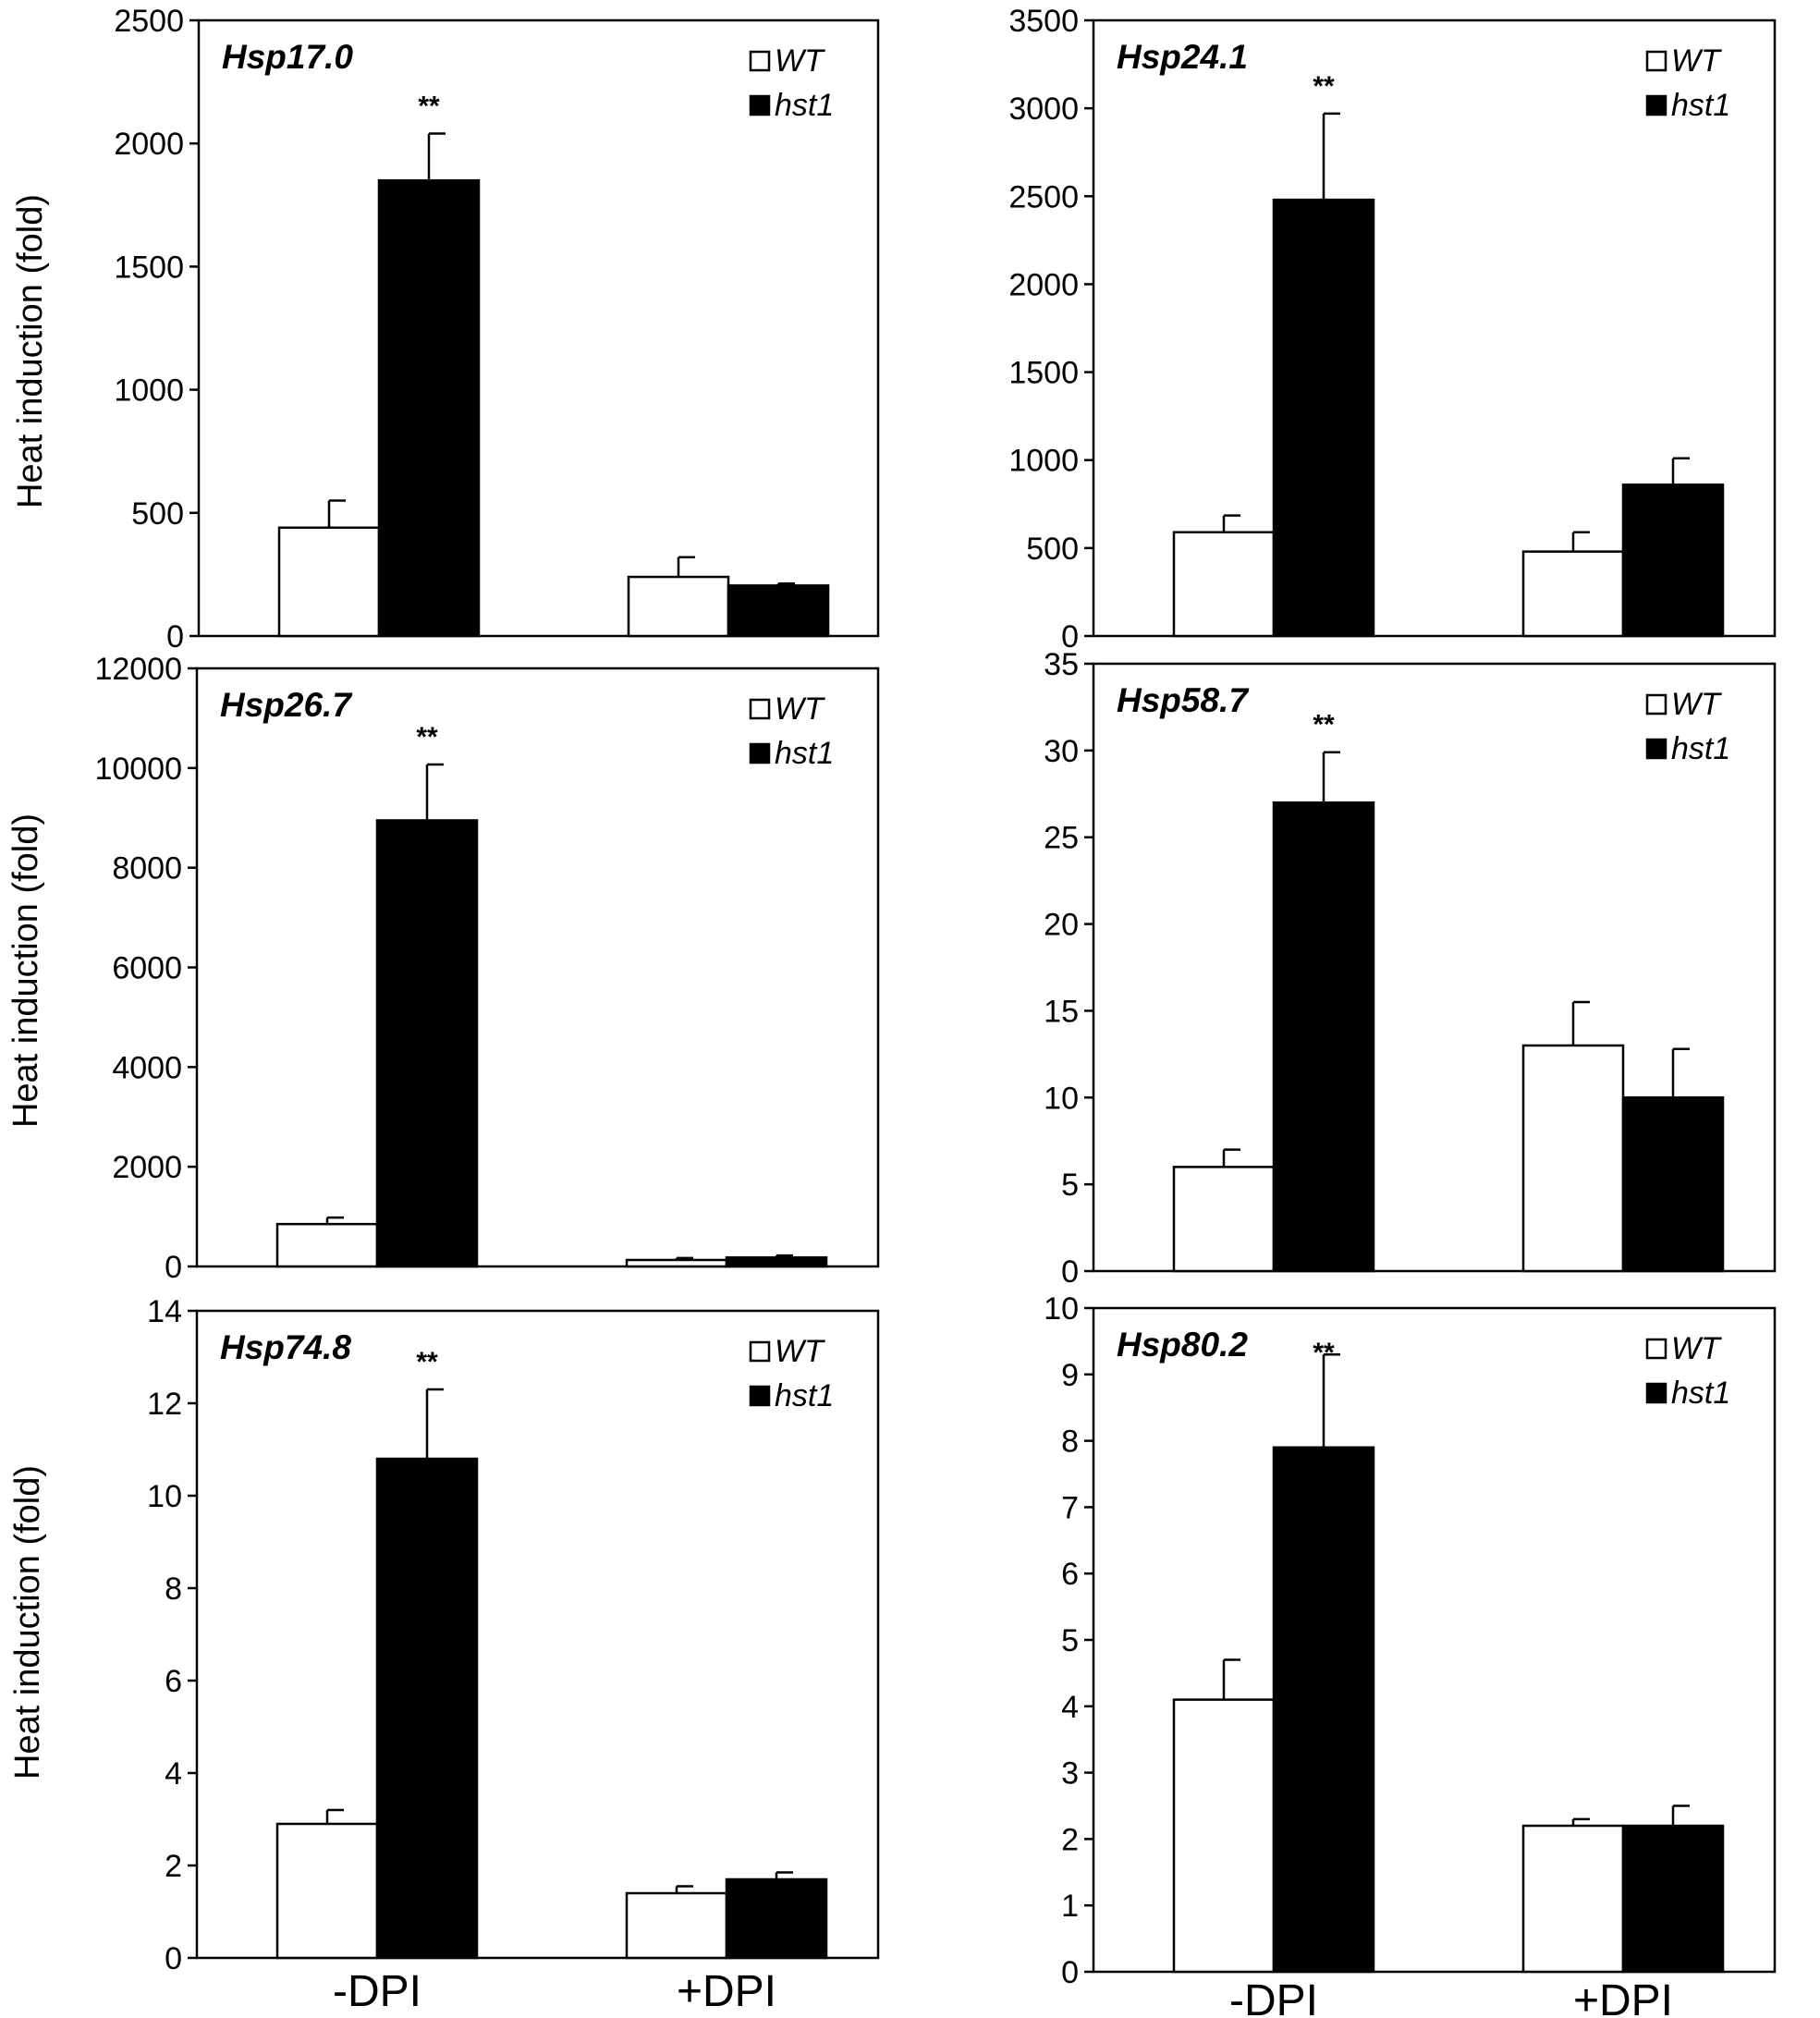 The height and width of the screenshot is (2018, 1820). I want to click on chart-title: Hsp26.7, so click(286, 705).